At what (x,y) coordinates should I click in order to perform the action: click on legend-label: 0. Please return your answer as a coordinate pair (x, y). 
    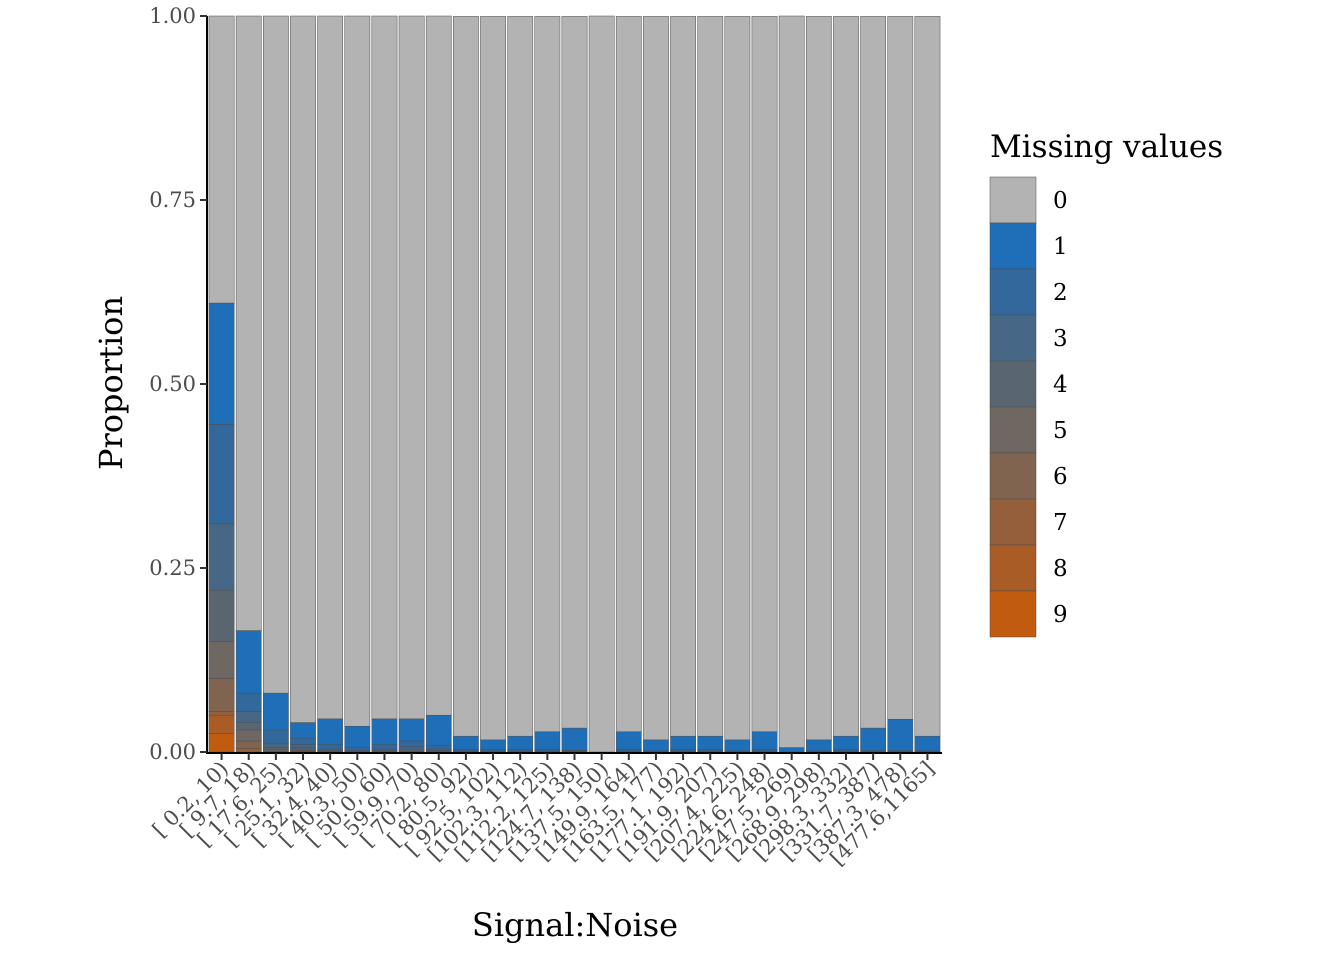
    Looking at the image, I should click on (1060, 201).